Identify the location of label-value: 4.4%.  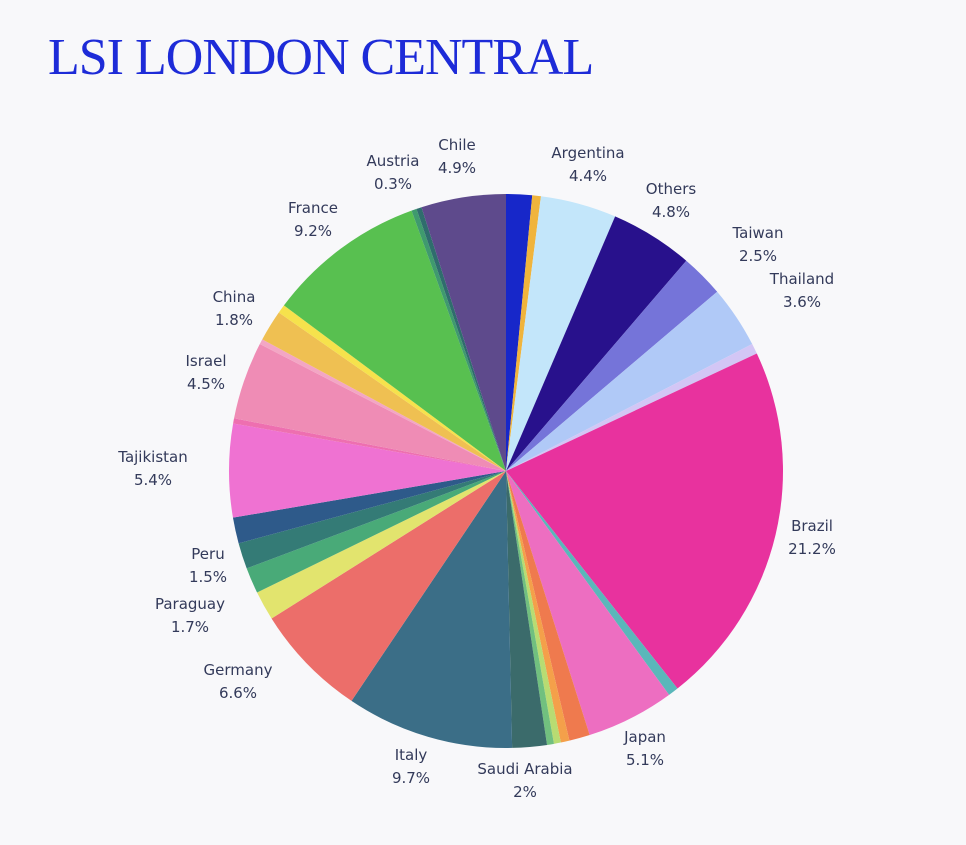
(588, 176).